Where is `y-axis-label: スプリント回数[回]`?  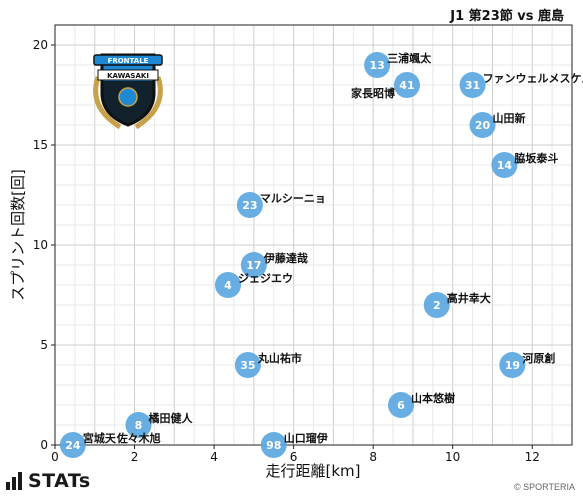 y-axis-label: スプリント回数[回] is located at coordinates (18, 235).